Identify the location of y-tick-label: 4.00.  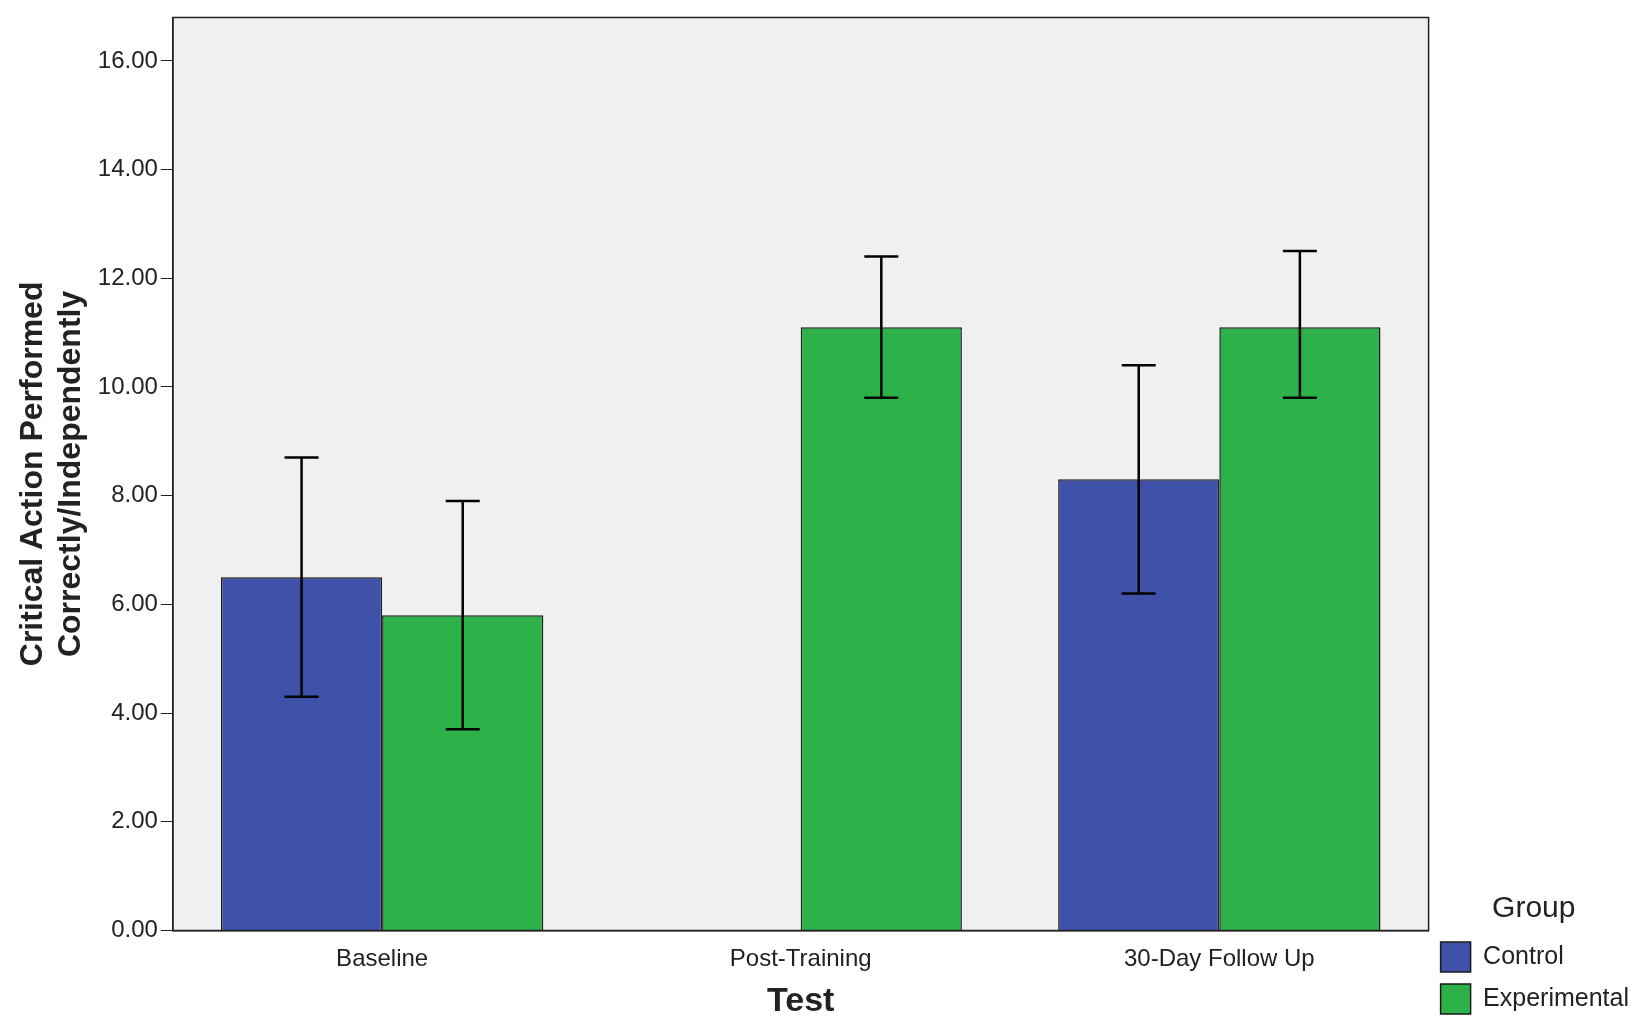
(134, 711).